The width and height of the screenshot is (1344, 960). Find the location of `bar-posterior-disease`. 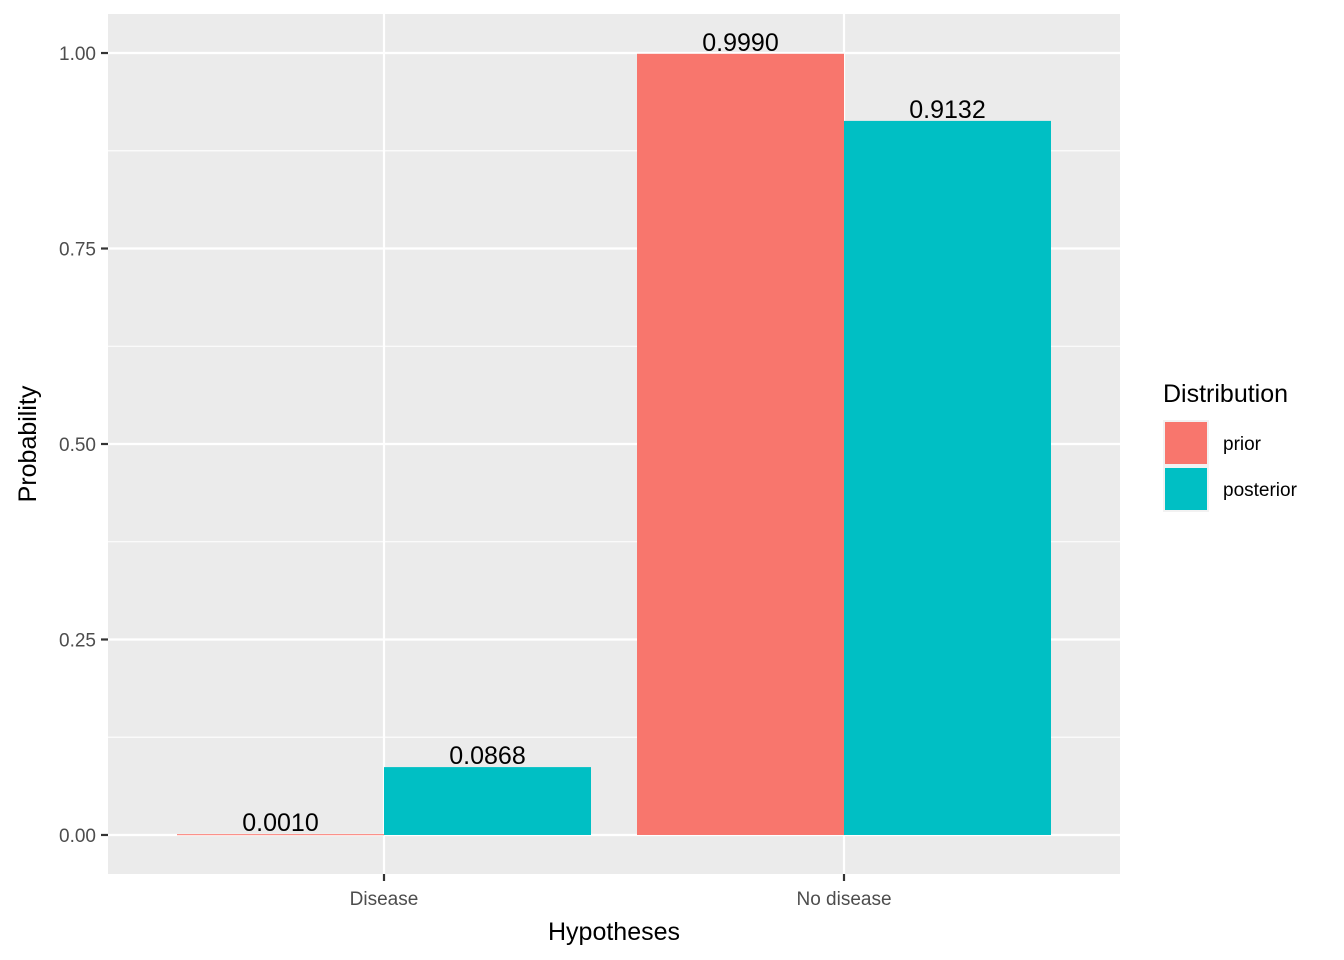

bar-posterior-disease is located at coordinates (487, 801).